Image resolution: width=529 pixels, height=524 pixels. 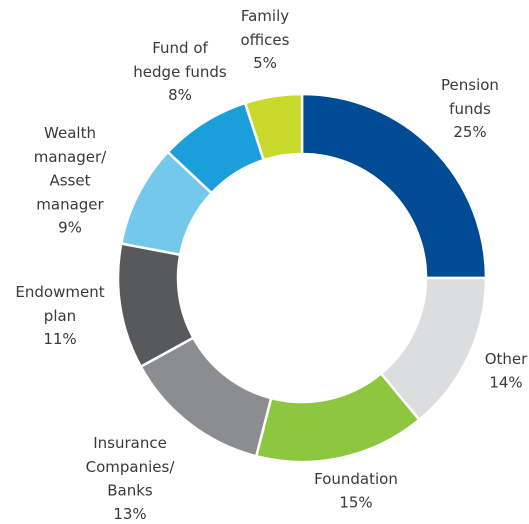 I want to click on label-line: Fund of, so click(x=180, y=48).